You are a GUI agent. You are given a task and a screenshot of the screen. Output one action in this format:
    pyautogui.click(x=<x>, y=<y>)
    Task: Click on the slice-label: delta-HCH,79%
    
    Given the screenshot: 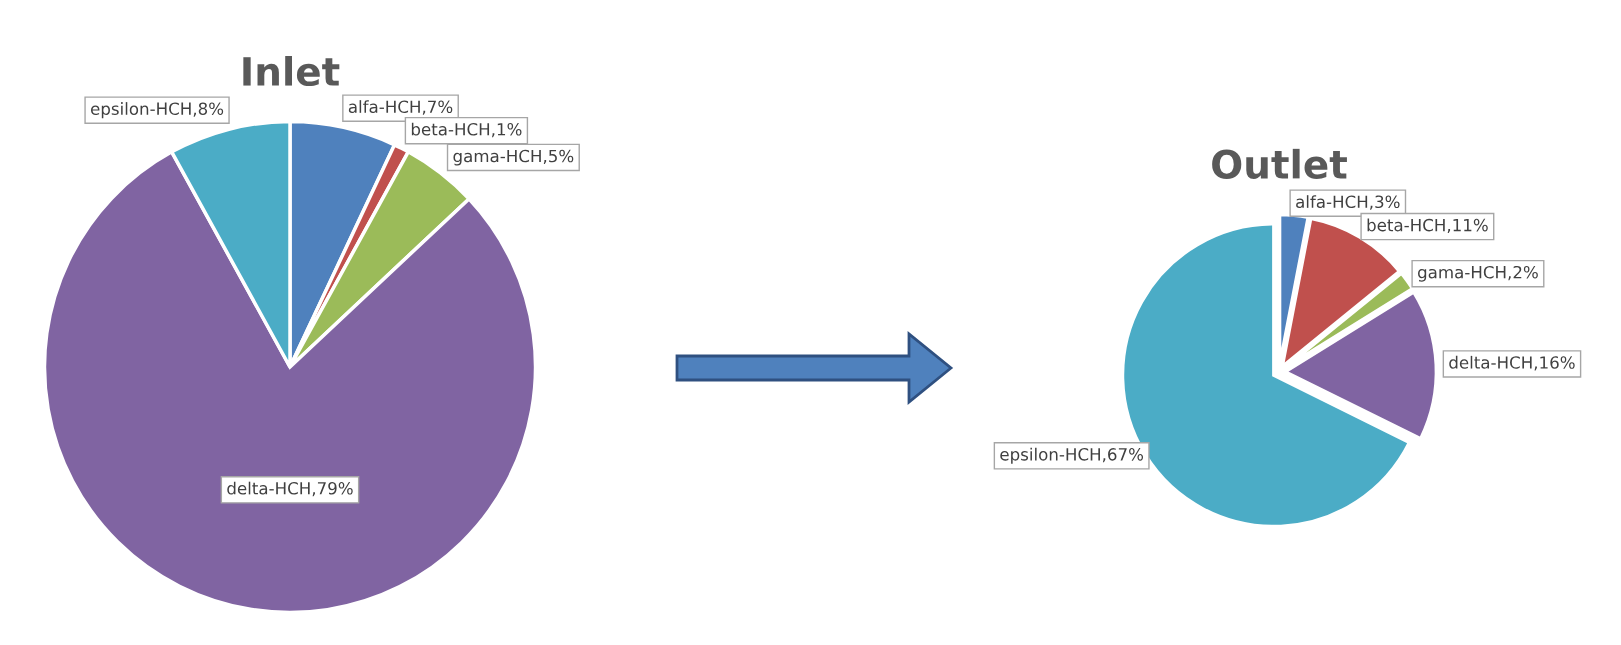 What is the action you would take?
    pyautogui.click(x=290, y=489)
    